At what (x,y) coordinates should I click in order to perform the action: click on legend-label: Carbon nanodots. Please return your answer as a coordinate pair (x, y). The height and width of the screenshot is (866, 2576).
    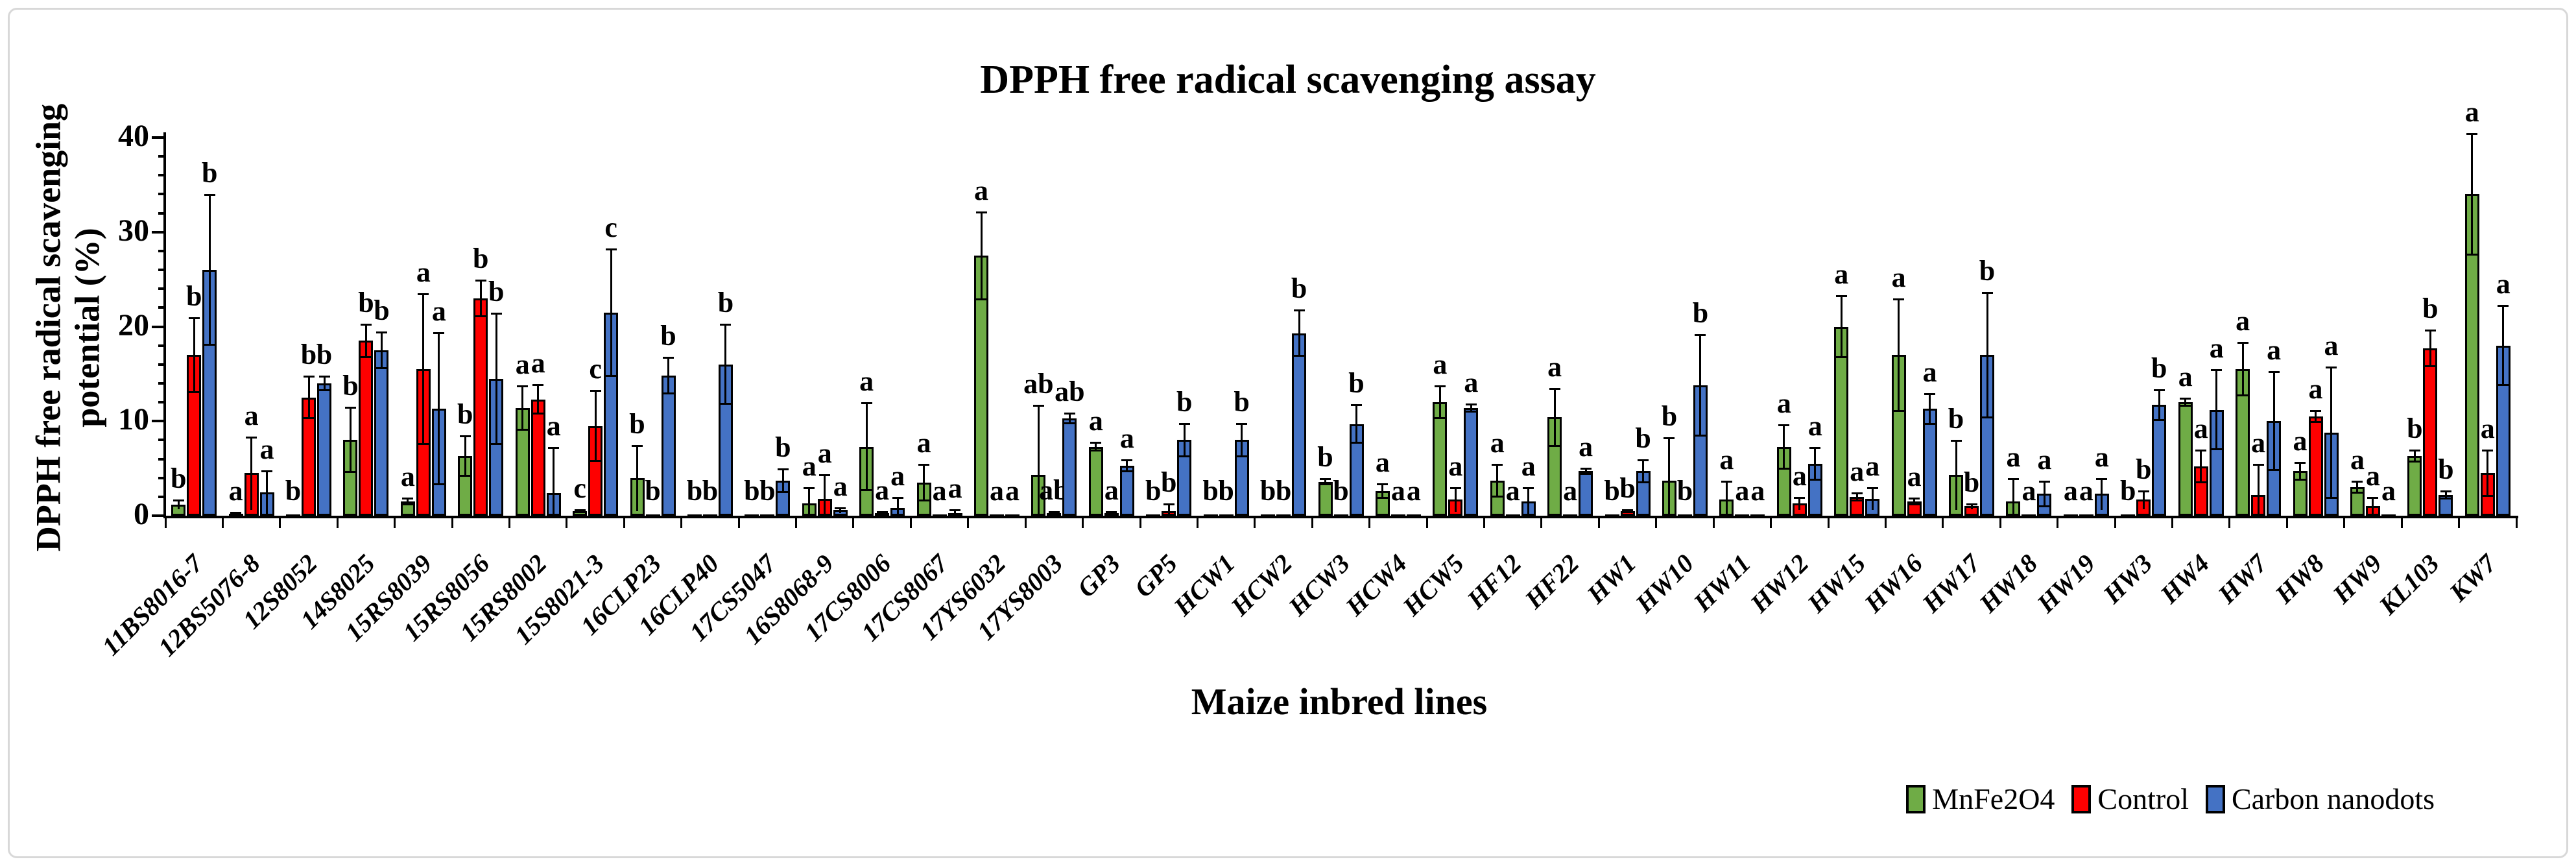
    Looking at the image, I should click on (2333, 798).